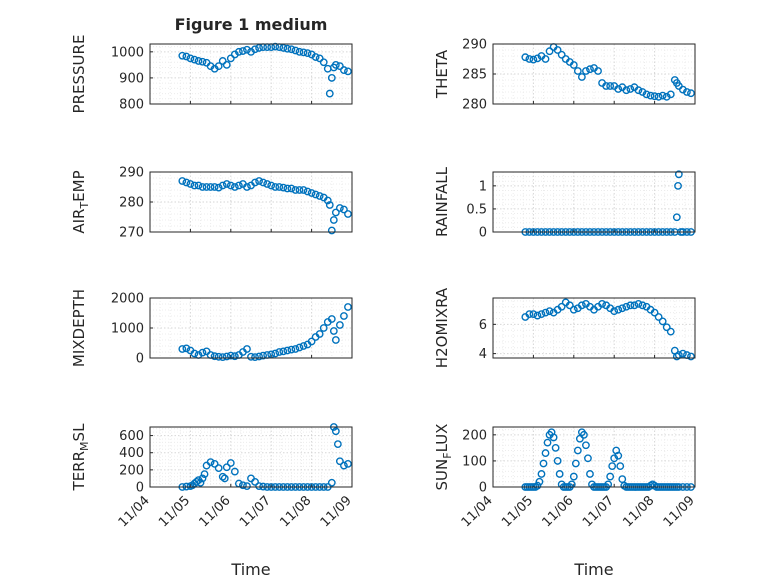 Image resolution: width=778 pixels, height=583 pixels. Describe the element at coordinates (564, 75) in the screenshot. I see `subplot-2: 280 285 290 THETA` at that location.